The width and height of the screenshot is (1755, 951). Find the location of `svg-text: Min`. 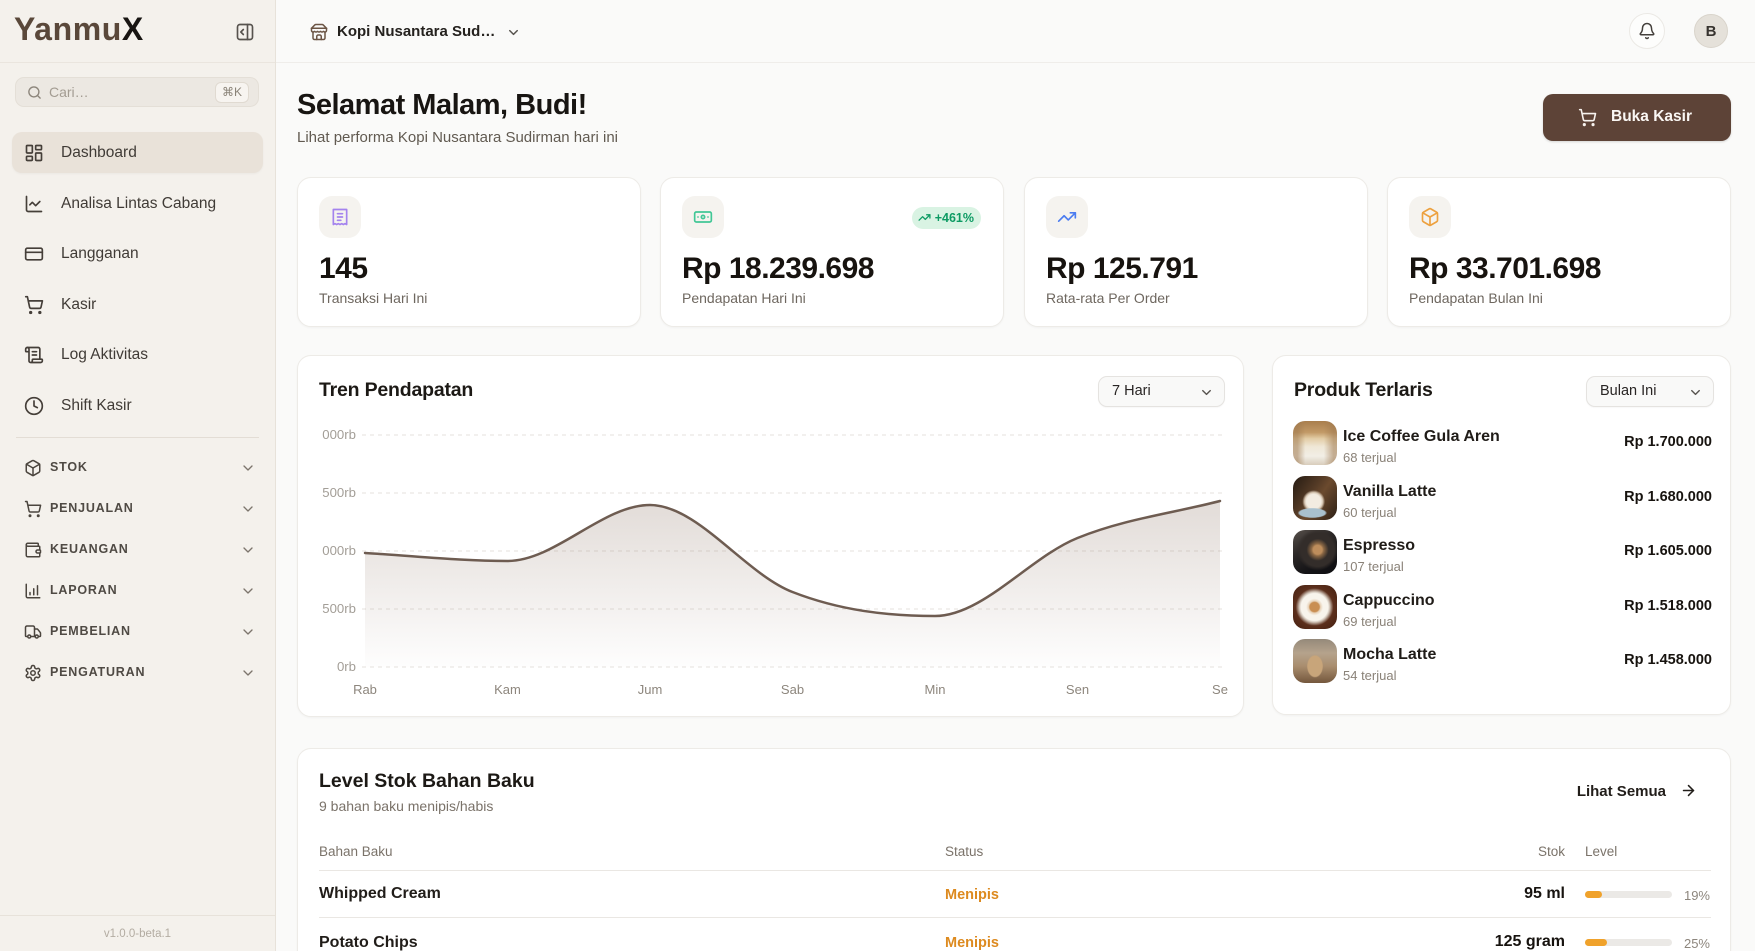

svg-text: Min is located at coordinates (935, 689).